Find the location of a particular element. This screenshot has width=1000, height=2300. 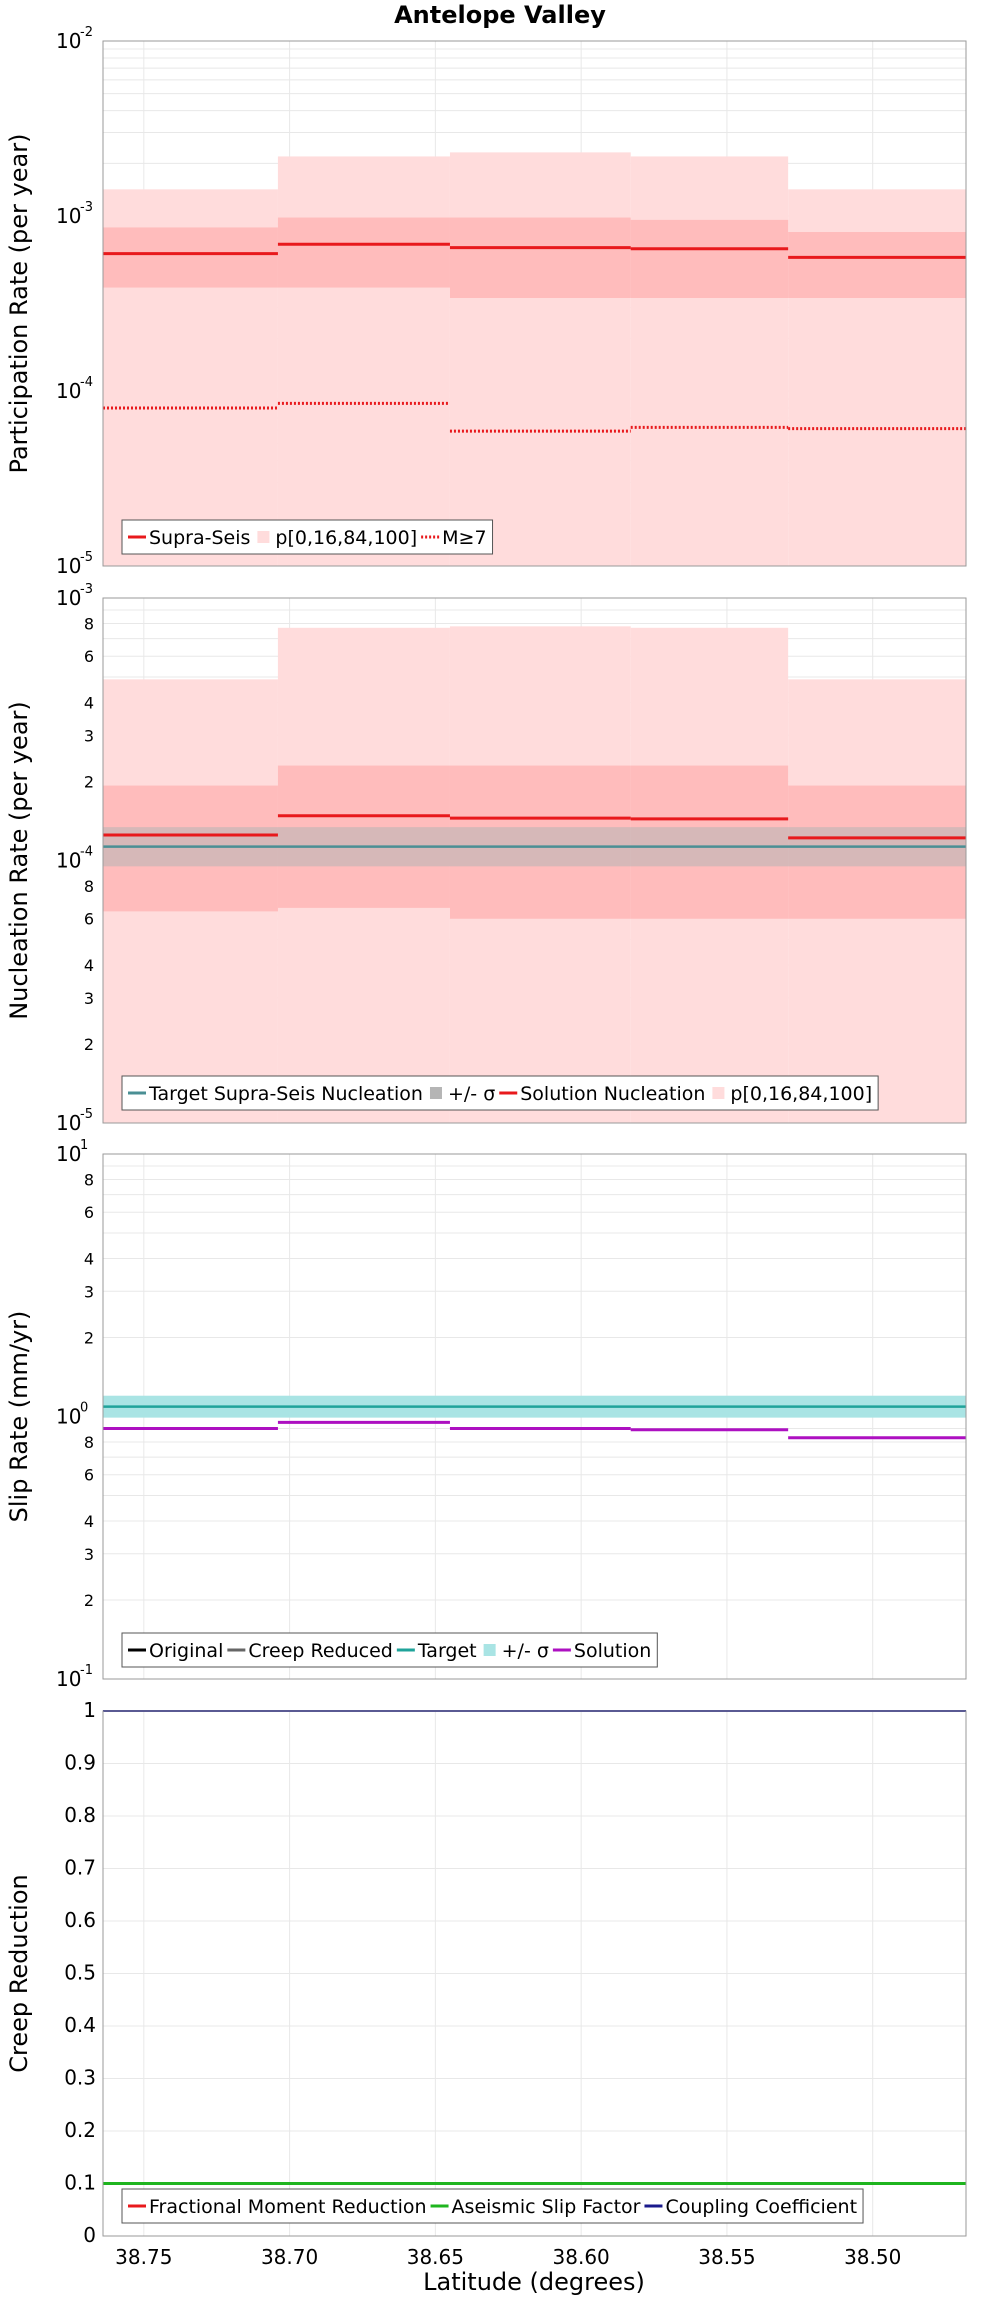

y-axis-label: Nucleation Rate (per year) is located at coordinates (19, 860).